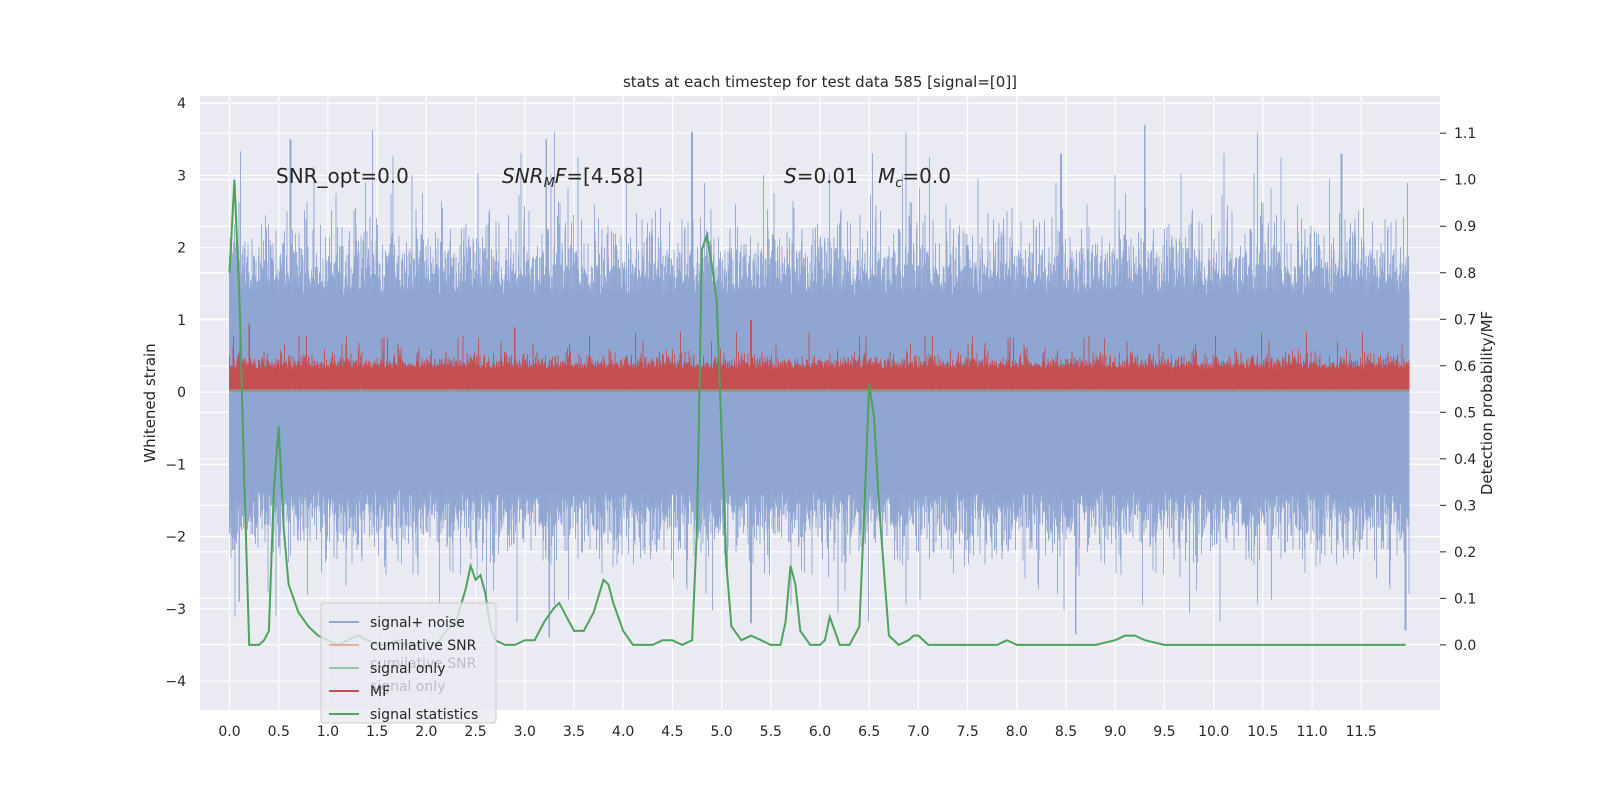 The image size is (1600, 804). What do you see at coordinates (175, 610) in the screenshot?
I see `y-tick-label: −3` at bounding box center [175, 610].